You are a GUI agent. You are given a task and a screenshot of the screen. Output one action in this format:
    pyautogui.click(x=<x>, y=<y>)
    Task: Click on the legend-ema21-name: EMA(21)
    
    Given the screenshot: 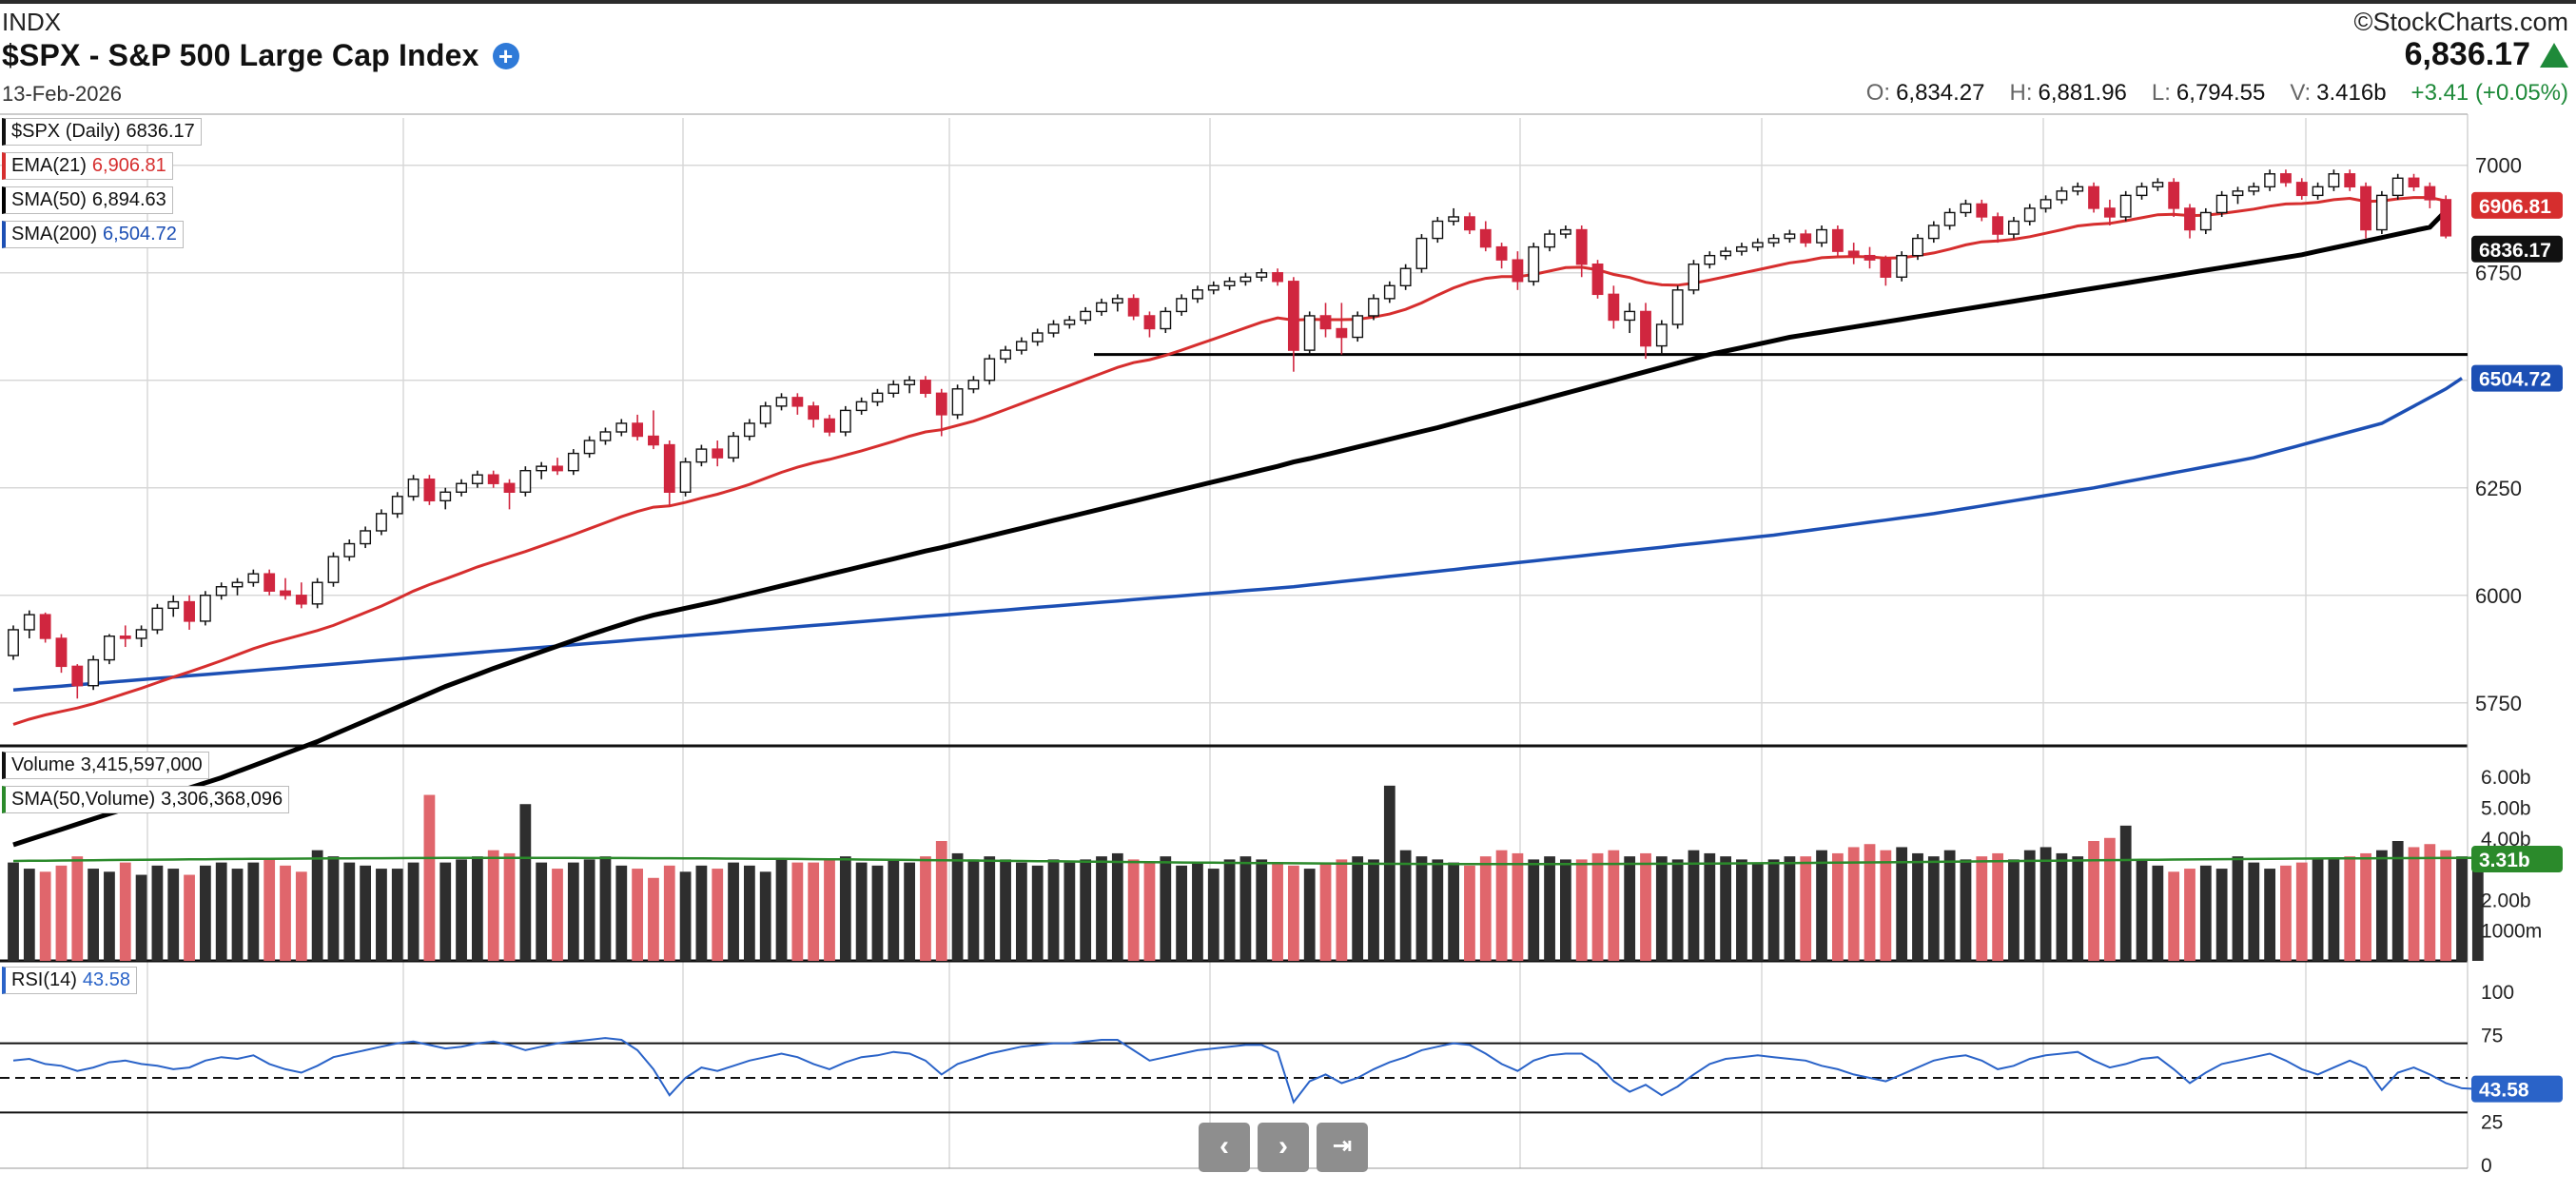 What is the action you would take?
    pyautogui.click(x=49, y=165)
    